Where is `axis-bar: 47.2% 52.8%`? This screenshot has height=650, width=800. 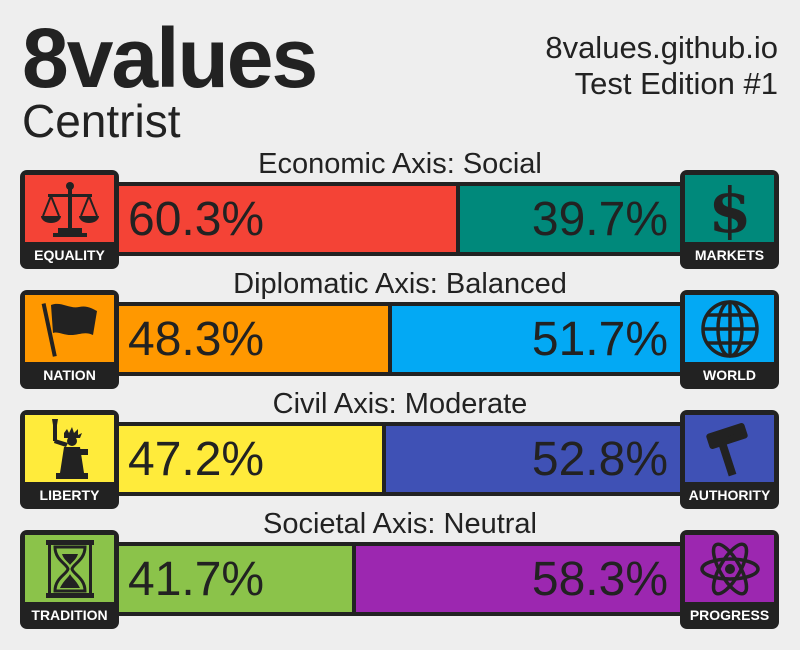 axis-bar: 47.2% 52.8% is located at coordinates (400, 459).